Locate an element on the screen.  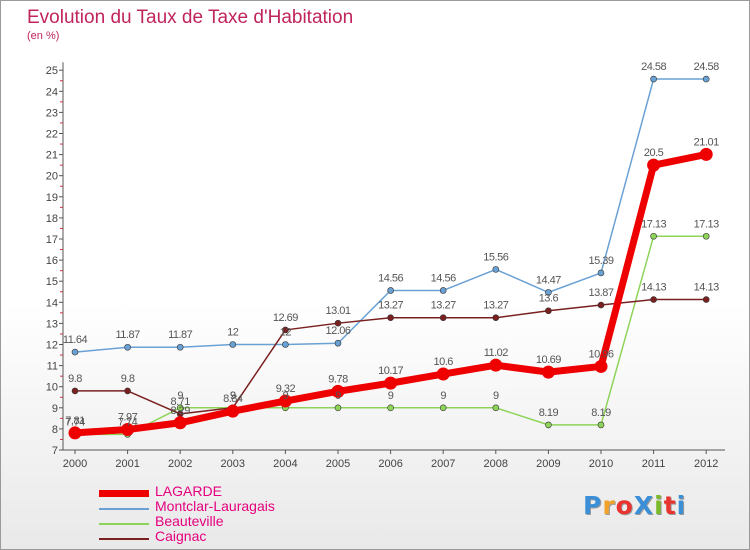
y-tick-label: 18 is located at coordinates (52, 219).